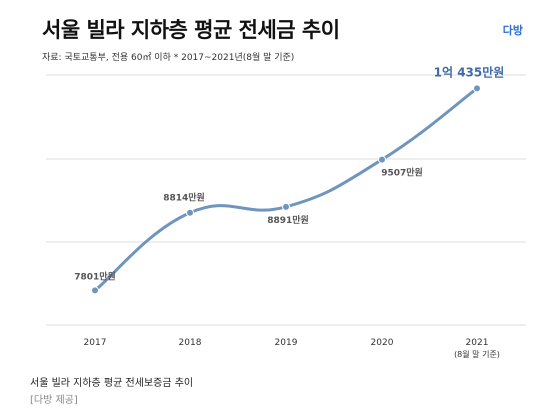 Image resolution: width=543 pixels, height=413 pixels. Describe the element at coordinates (477, 88) in the screenshot. I see `data-point-2021` at that location.